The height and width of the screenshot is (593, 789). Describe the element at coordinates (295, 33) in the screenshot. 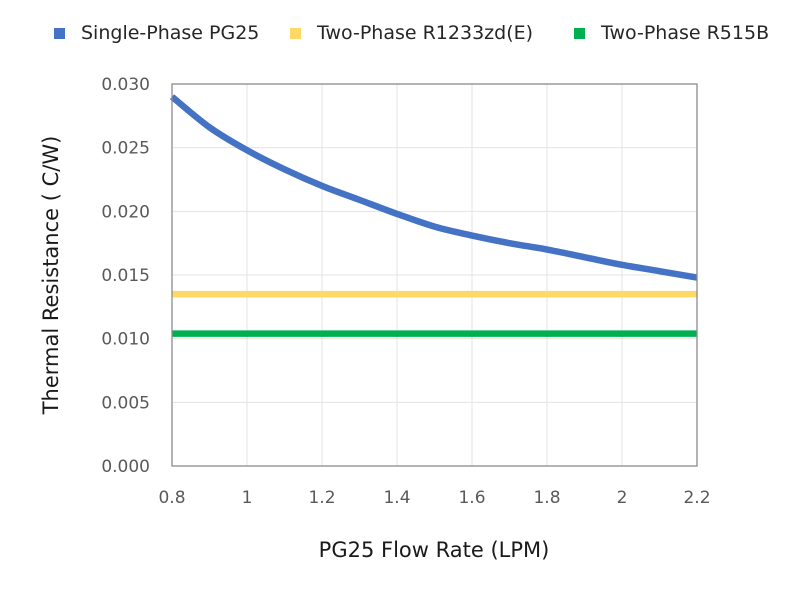

I see `legend-swatch-two-phase-r1233zd` at that location.